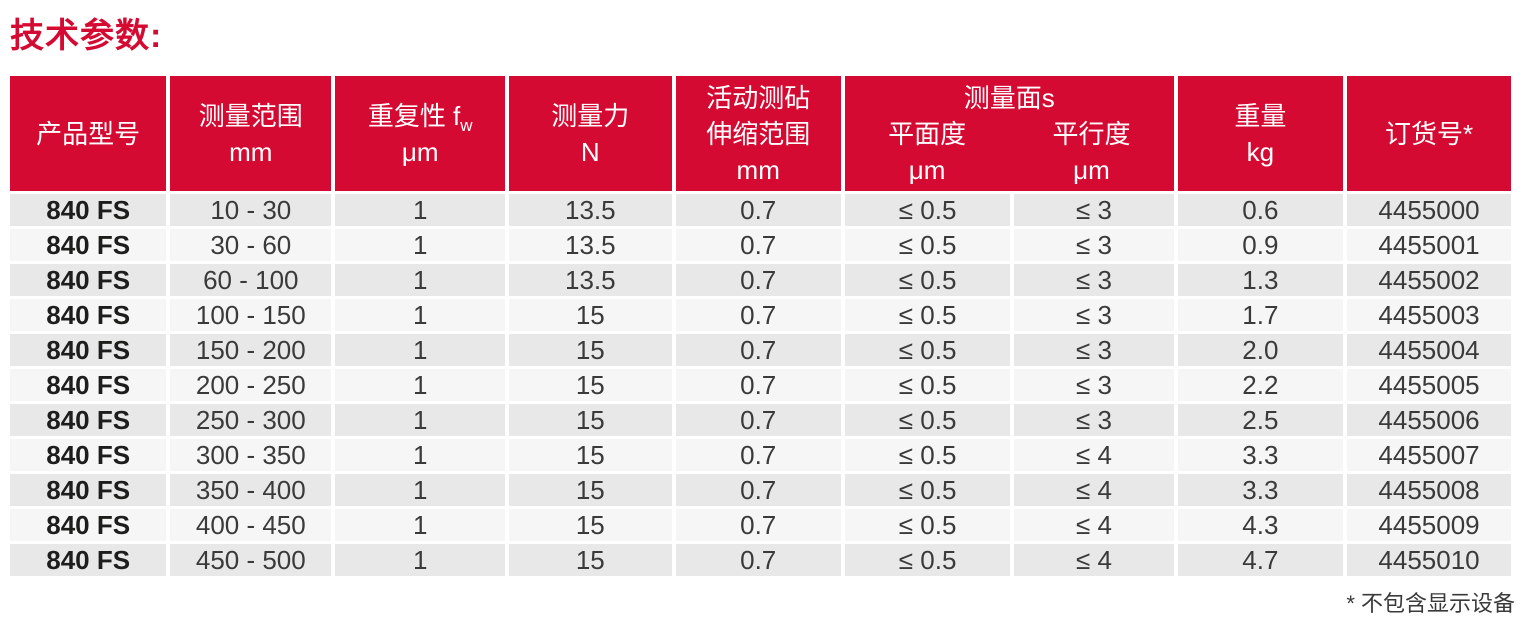  Describe the element at coordinates (86, 36) in the screenshot. I see `page-title: 技术参数:` at that location.